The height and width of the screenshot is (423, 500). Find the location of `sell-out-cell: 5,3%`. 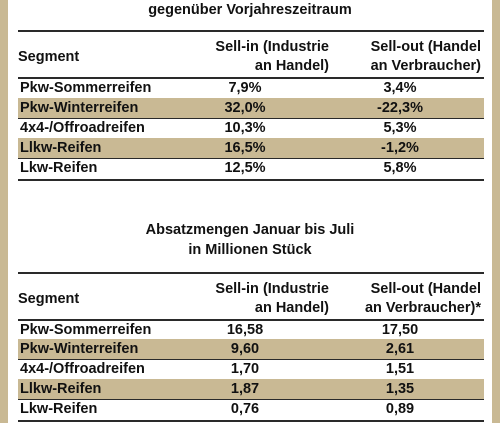

sell-out-cell: 5,3% is located at coordinates (400, 128).